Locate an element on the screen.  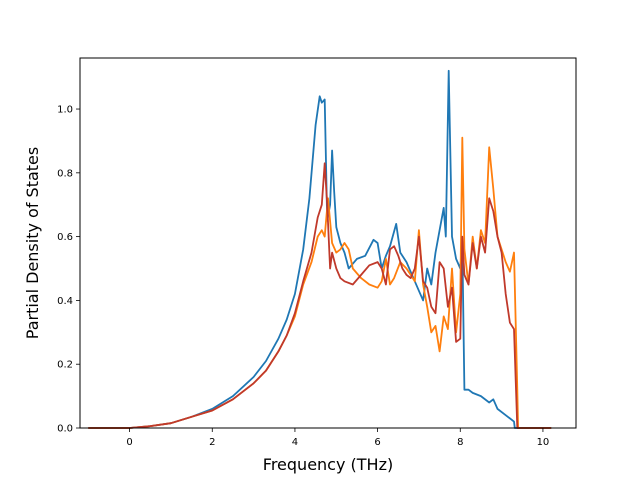
y-axis-label: Partial Density of States is located at coordinates (32, 243).